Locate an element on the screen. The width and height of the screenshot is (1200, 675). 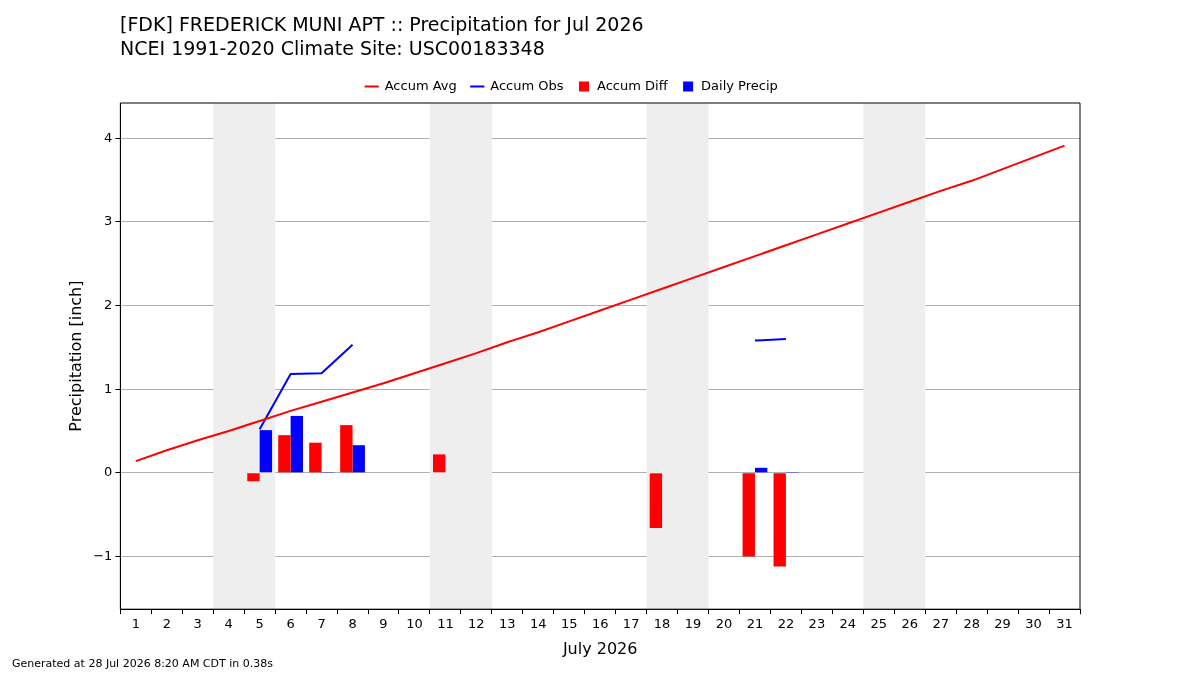
x-tick-label: 21 is located at coordinates (755, 624).